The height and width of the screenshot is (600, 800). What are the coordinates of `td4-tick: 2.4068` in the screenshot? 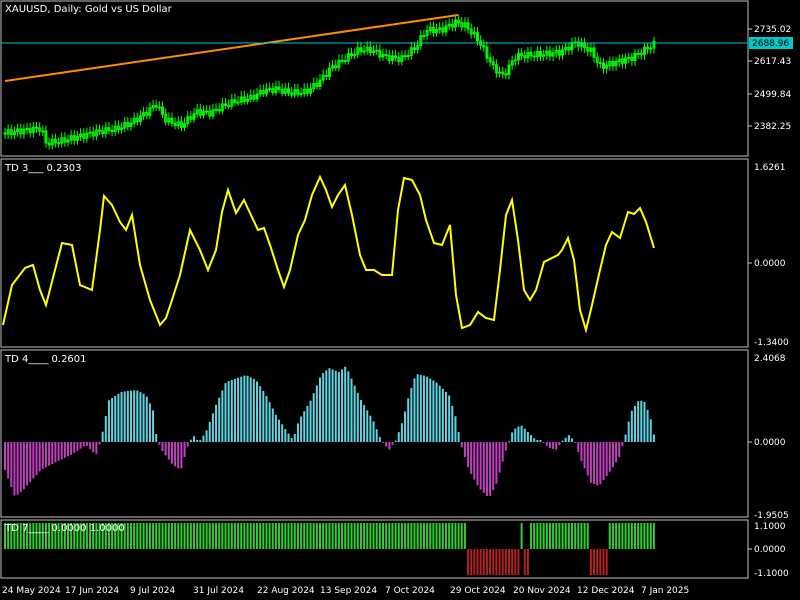 It's located at (770, 359).